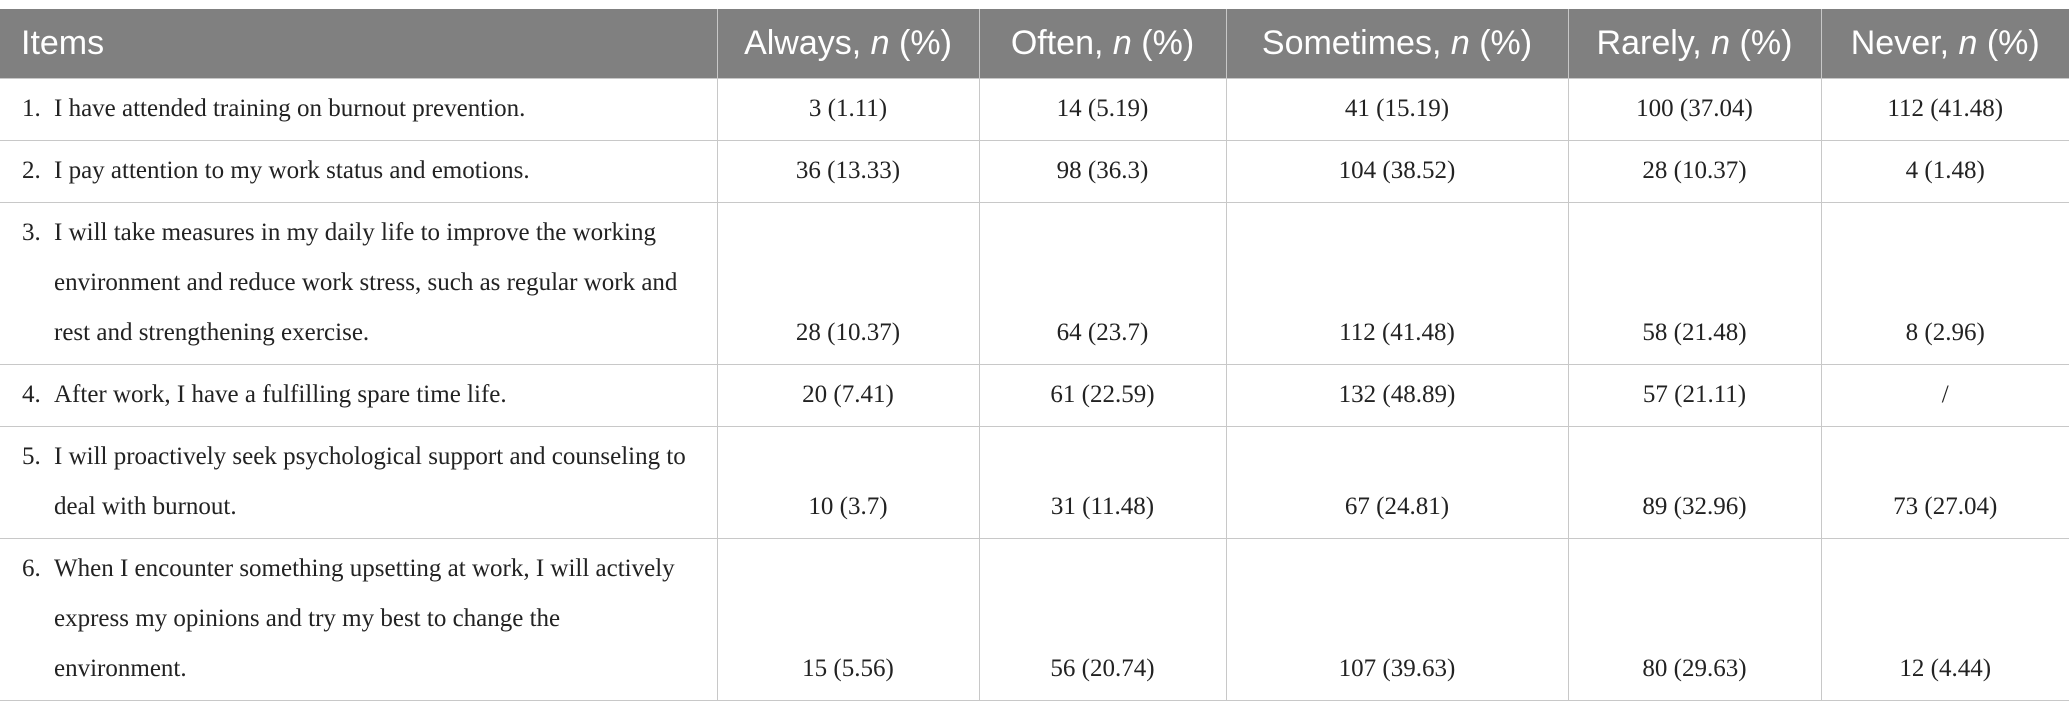  What do you see at coordinates (1057, 43) in the screenshot?
I see `header-text: Often,` at bounding box center [1057, 43].